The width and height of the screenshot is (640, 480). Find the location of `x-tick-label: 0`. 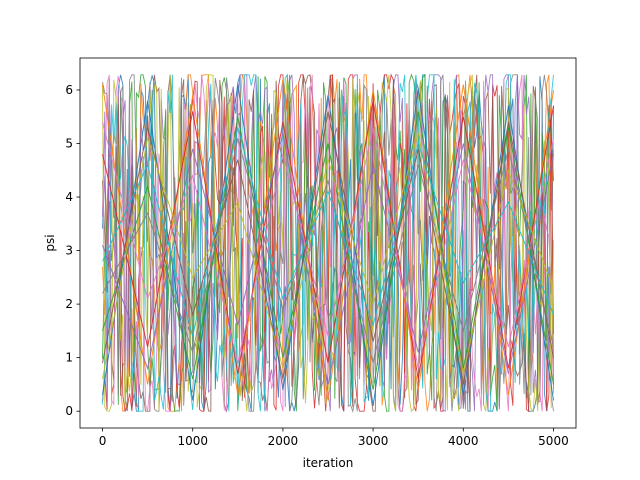

x-tick-label: 0 is located at coordinates (103, 441).